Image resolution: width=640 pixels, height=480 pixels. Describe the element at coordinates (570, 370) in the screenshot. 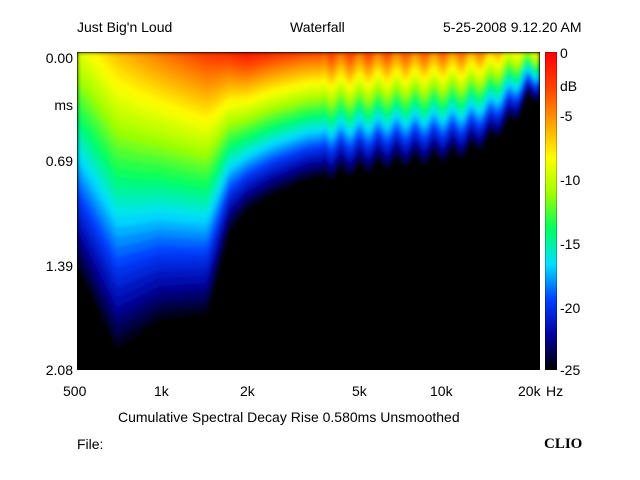

I see `colorbar-tick-label: -25` at that location.